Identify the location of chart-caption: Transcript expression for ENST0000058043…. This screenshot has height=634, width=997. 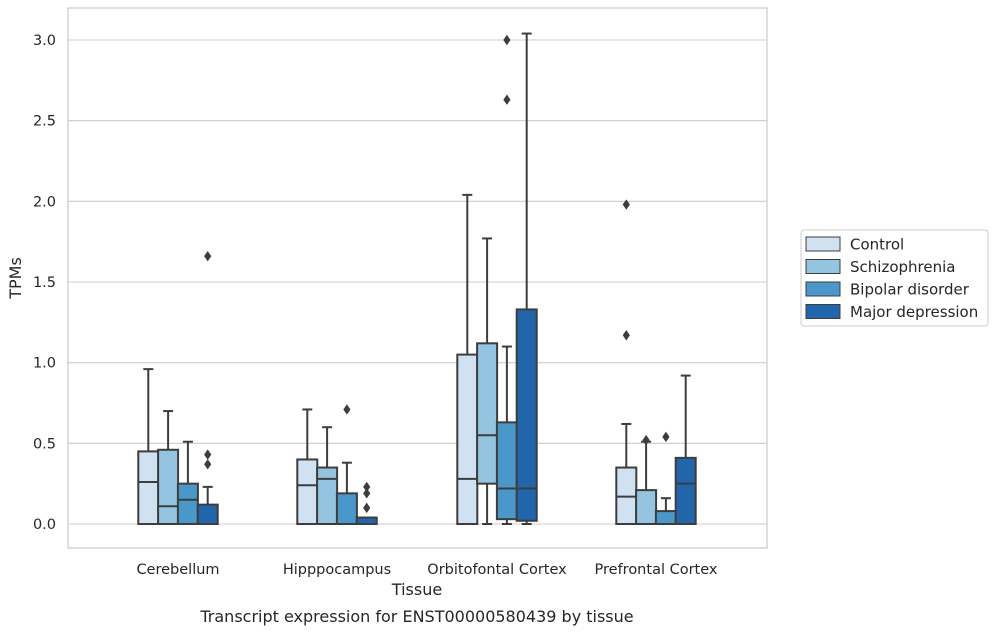
(416, 616).